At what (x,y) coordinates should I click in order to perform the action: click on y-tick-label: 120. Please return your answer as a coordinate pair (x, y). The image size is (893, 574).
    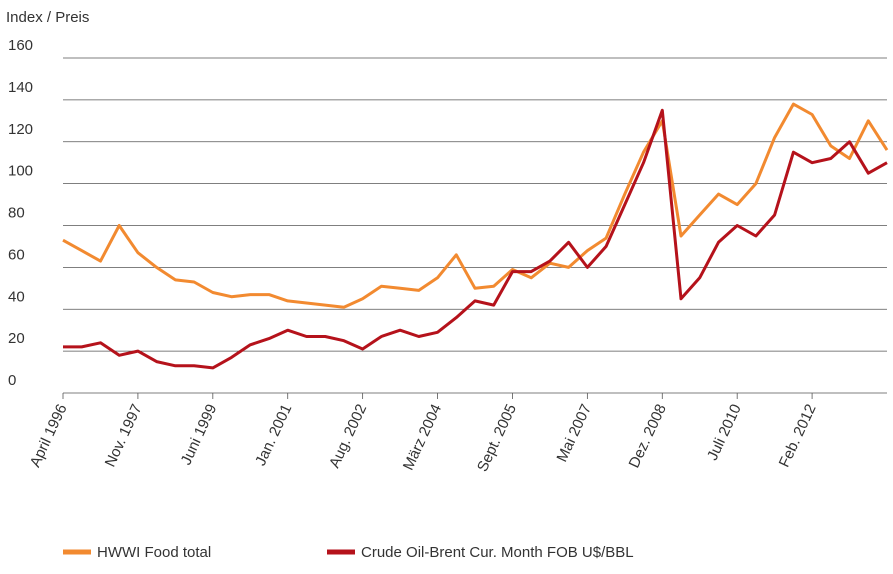
    Looking at the image, I should click on (20, 129).